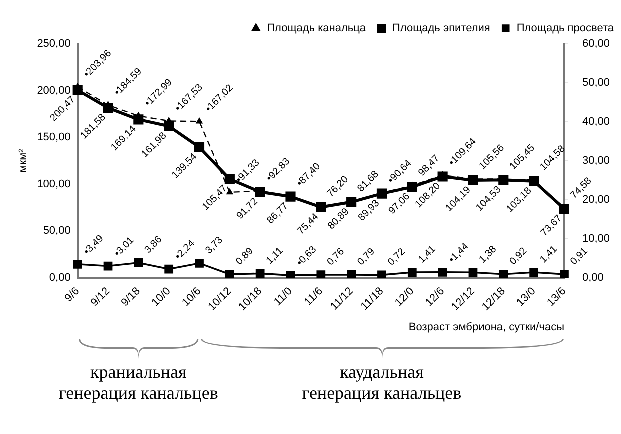 The image size is (621, 434). What do you see at coordinates (72, 295) in the screenshot?
I see `x-tick-label: 9/6` at bounding box center [72, 295].